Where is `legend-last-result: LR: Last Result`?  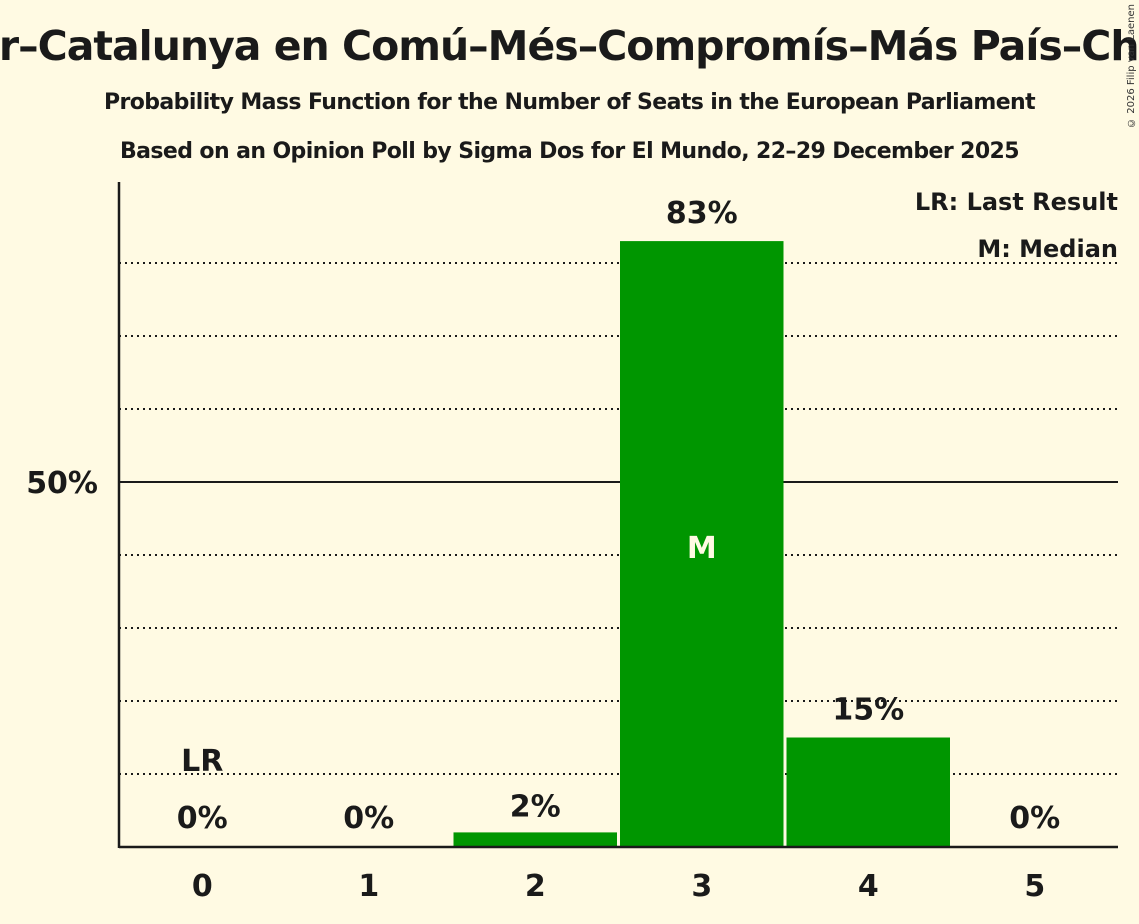
legend-last-result: LR: Last Result is located at coordinates (1016, 202).